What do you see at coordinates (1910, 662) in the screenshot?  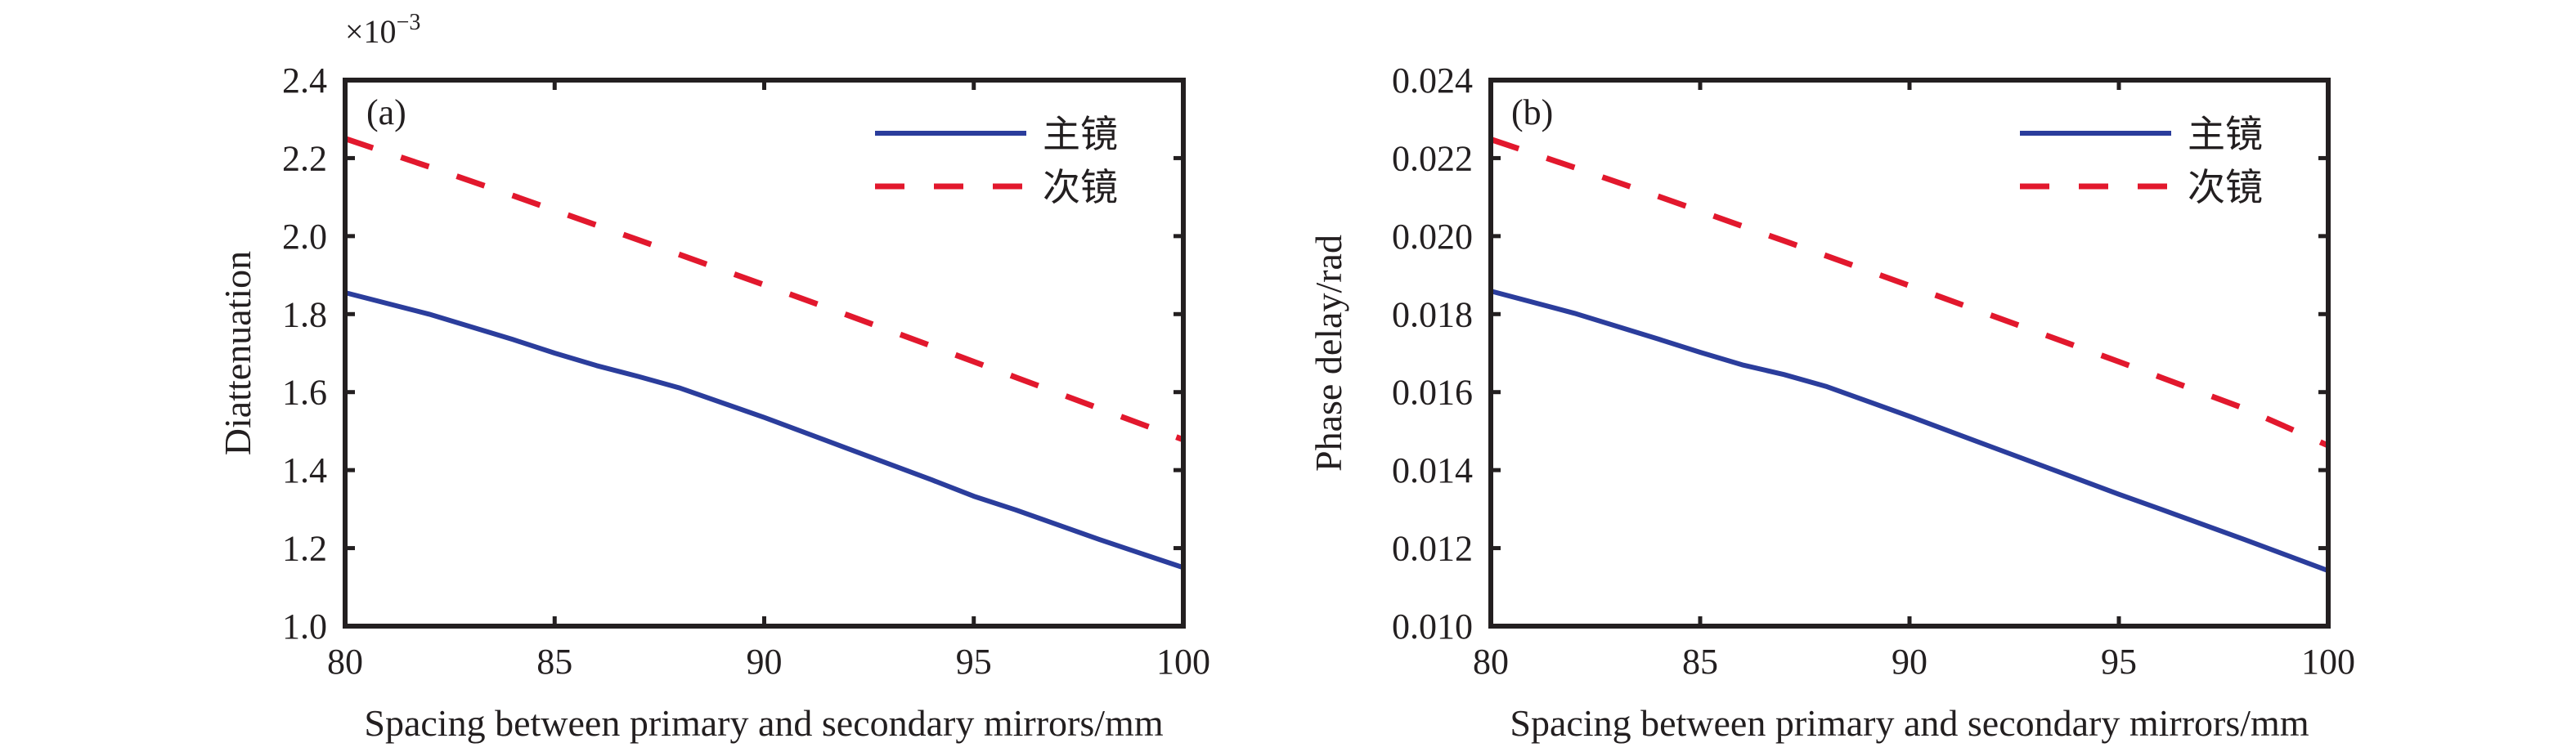 I see `x-tick-label-b: 90` at bounding box center [1910, 662].